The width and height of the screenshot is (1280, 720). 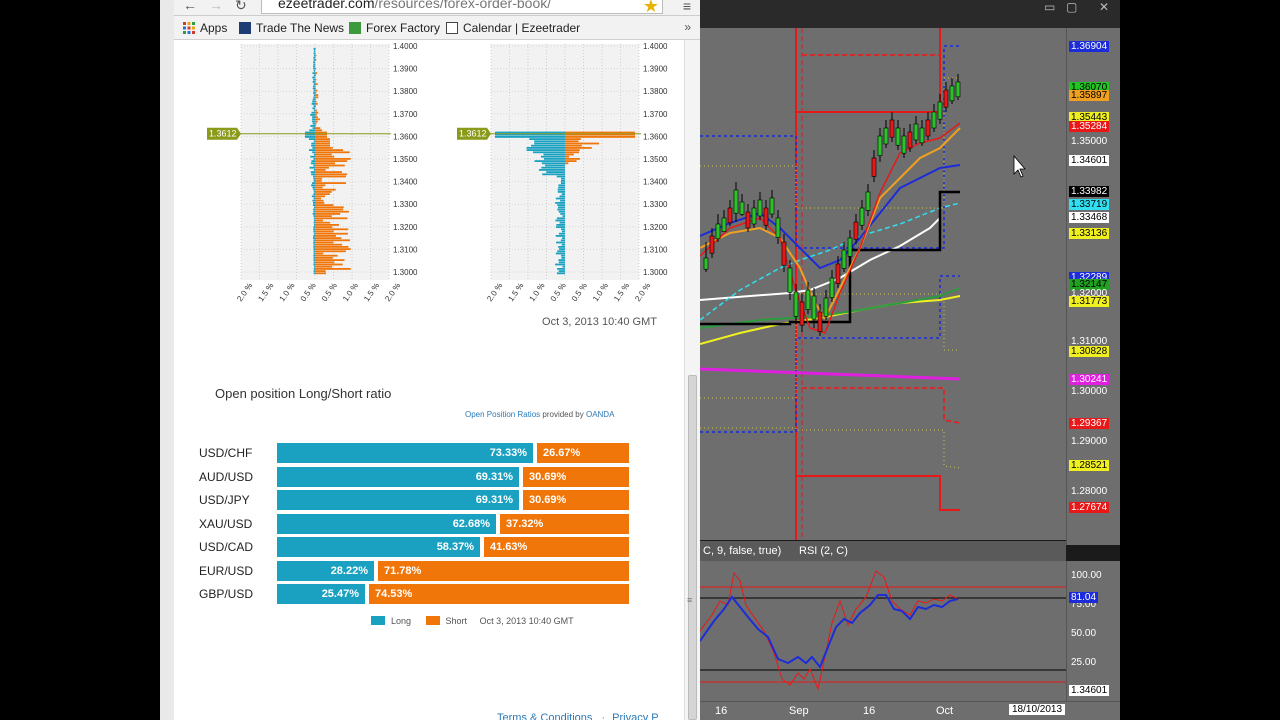 What do you see at coordinates (1089, 233) in the screenshot?
I see `price-tag: 1.33136` at bounding box center [1089, 233].